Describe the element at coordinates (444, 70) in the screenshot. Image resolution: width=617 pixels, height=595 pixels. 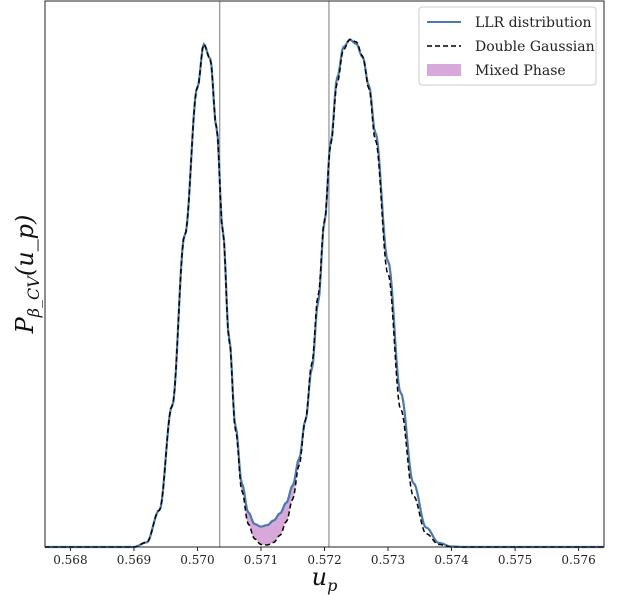
I see `legend-mixed-phase-swatch` at that location.